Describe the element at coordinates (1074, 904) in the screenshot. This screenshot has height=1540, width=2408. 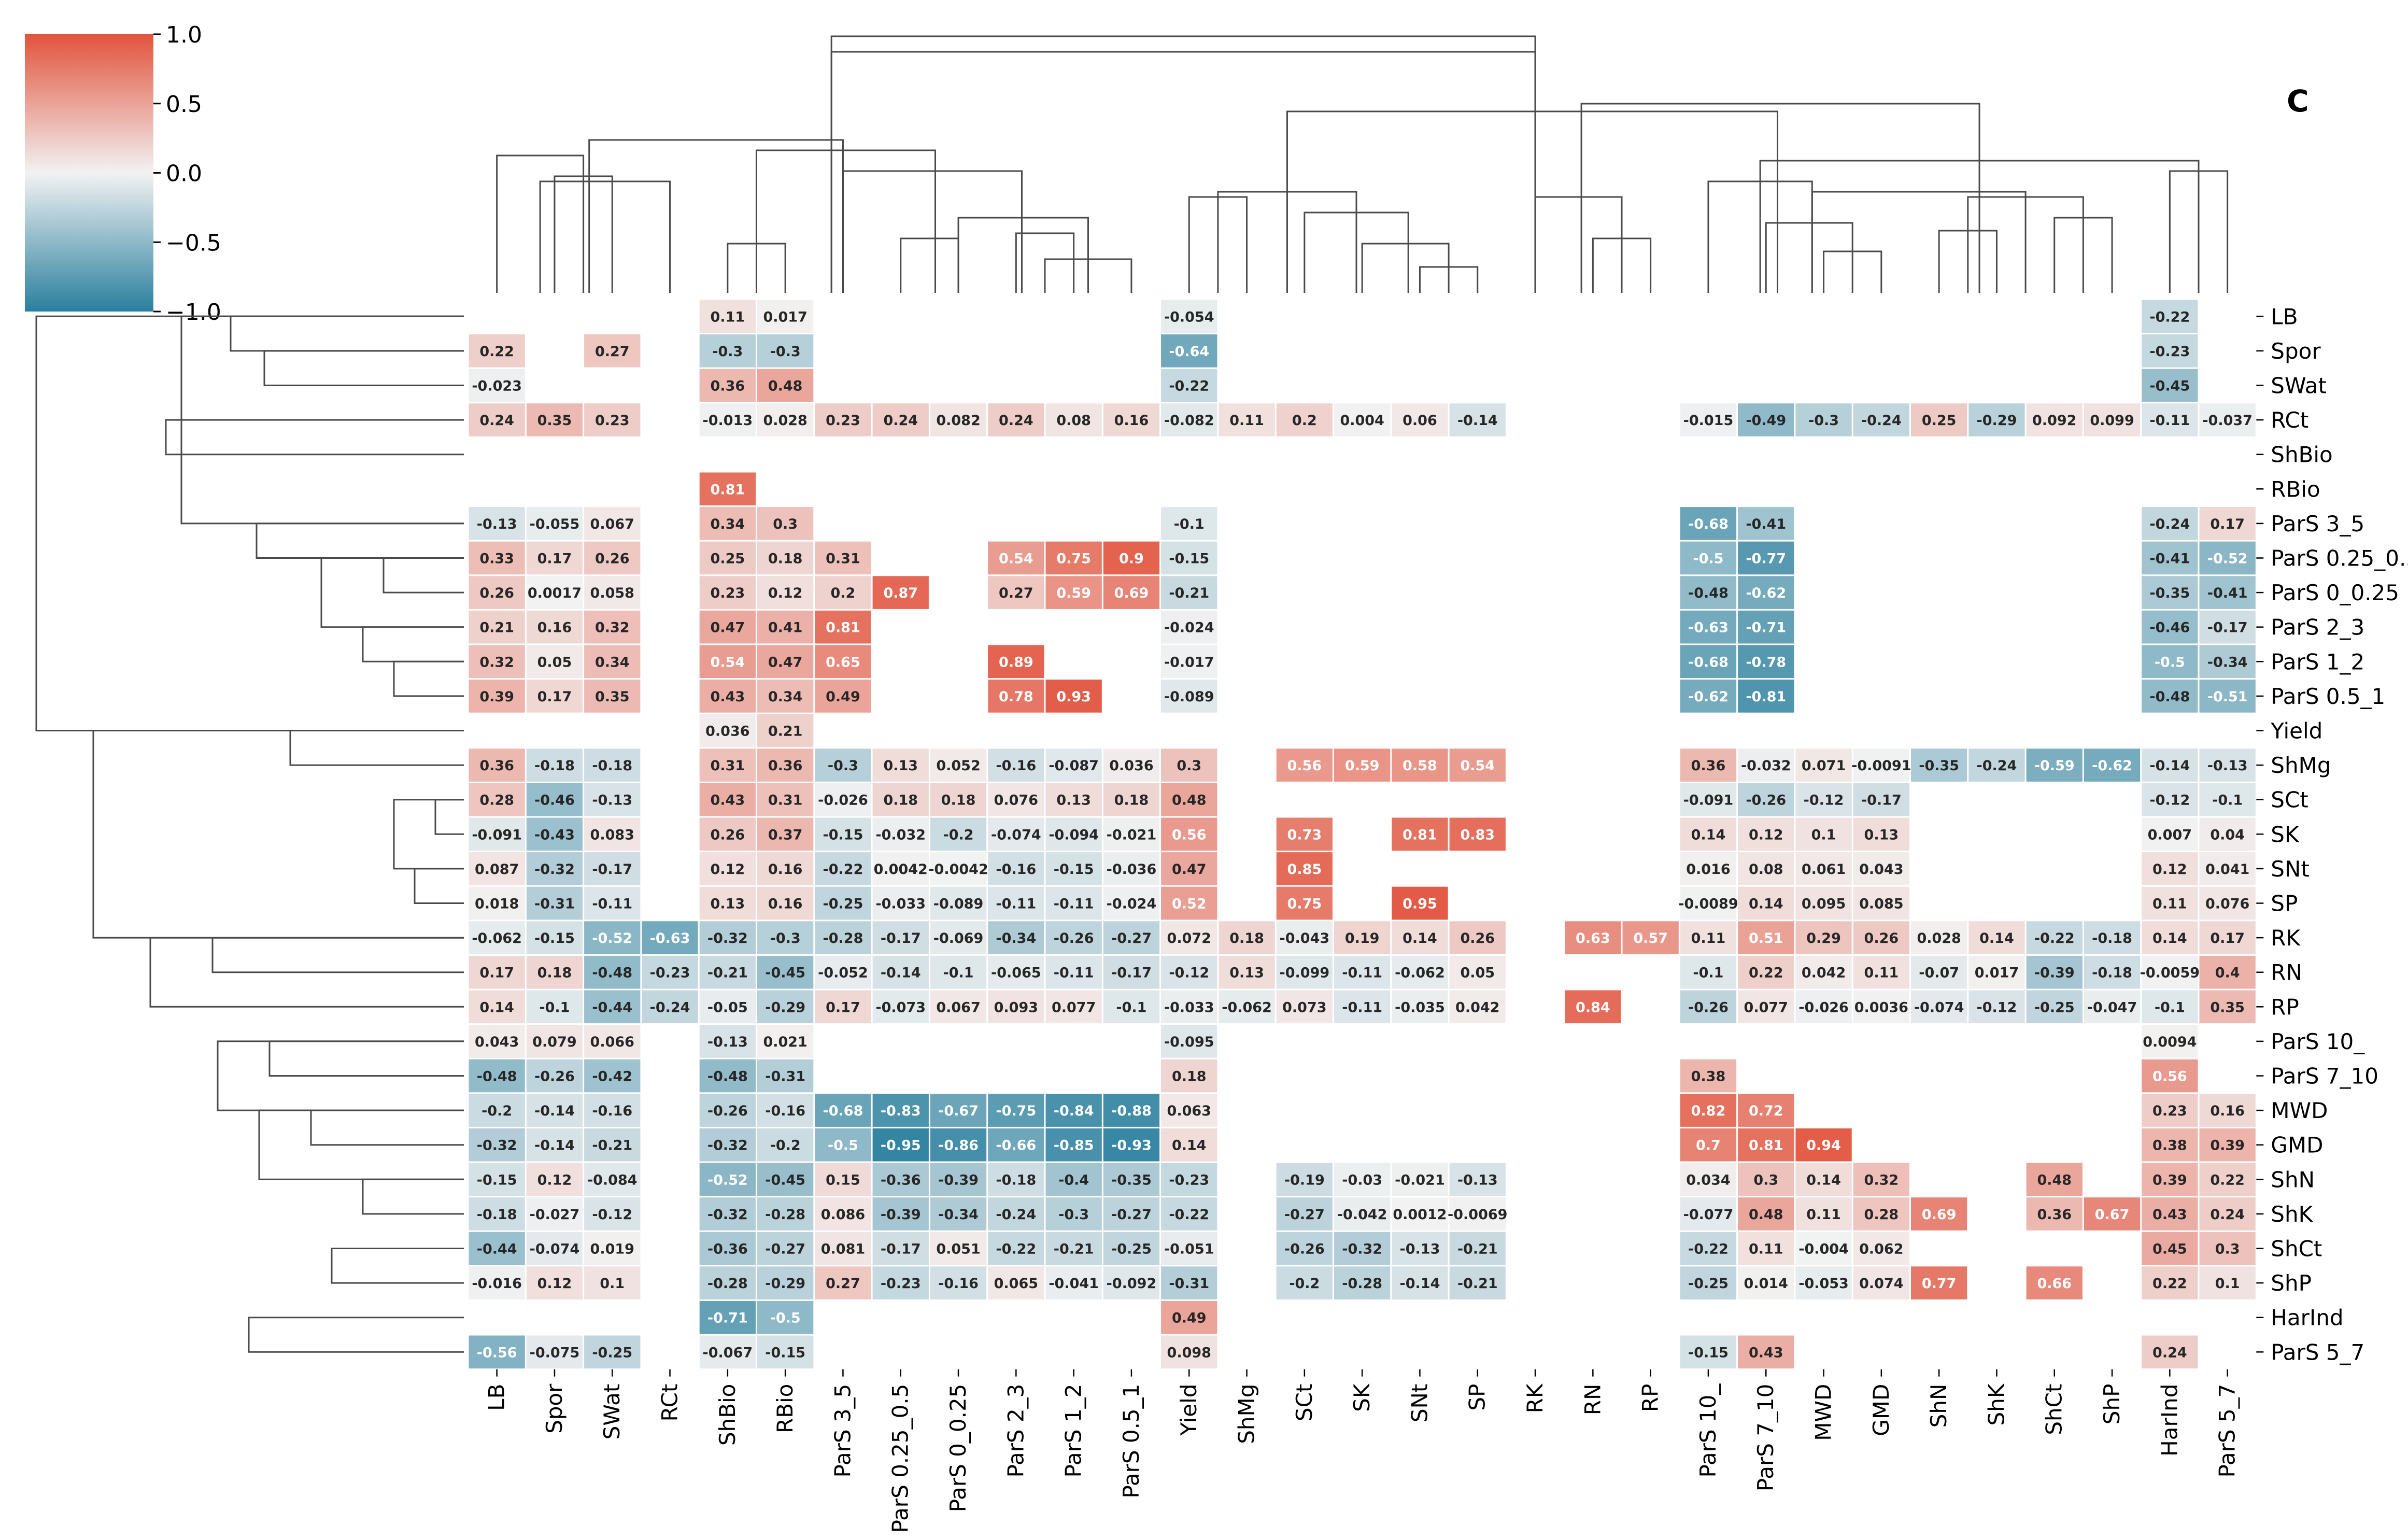
I see `cell-value-label: -0.11` at that location.